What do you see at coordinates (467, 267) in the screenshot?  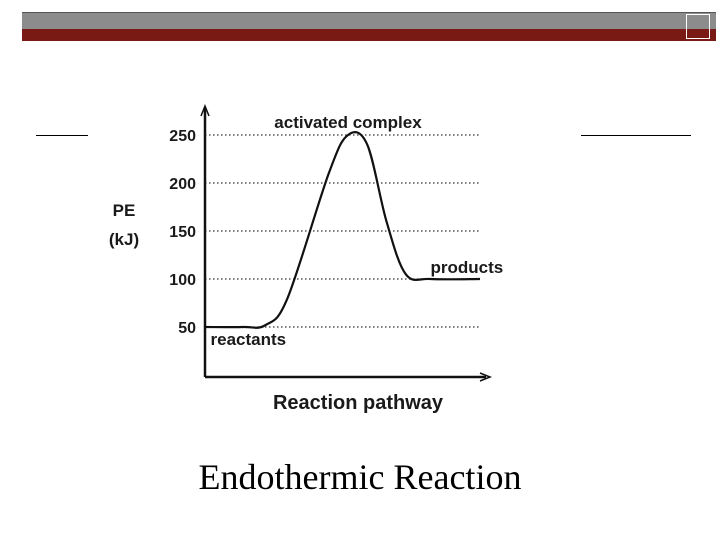 I see `annotation-products: products` at bounding box center [467, 267].